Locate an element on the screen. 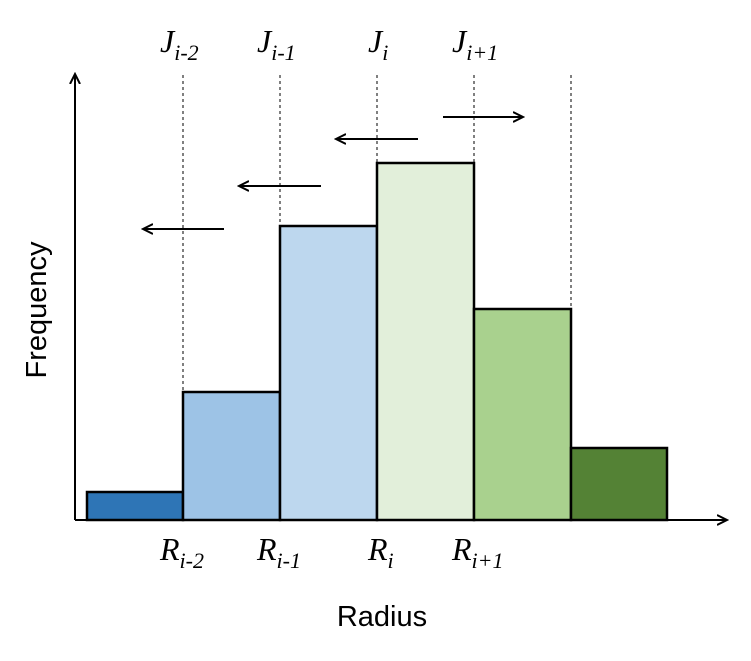  radius-label-1: Ri-2 is located at coordinates (181, 552).